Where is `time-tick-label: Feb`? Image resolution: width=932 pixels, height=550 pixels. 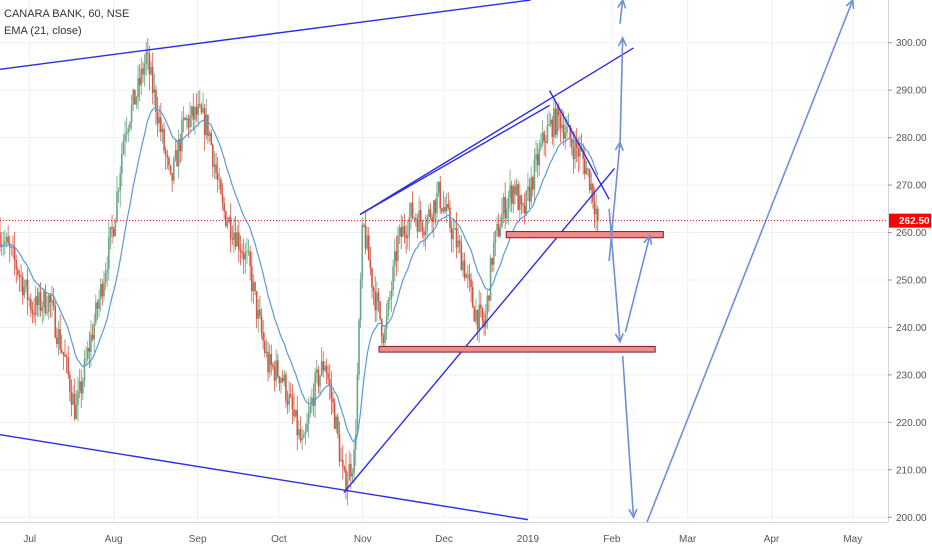
time-tick-label: Feb is located at coordinates (612, 539).